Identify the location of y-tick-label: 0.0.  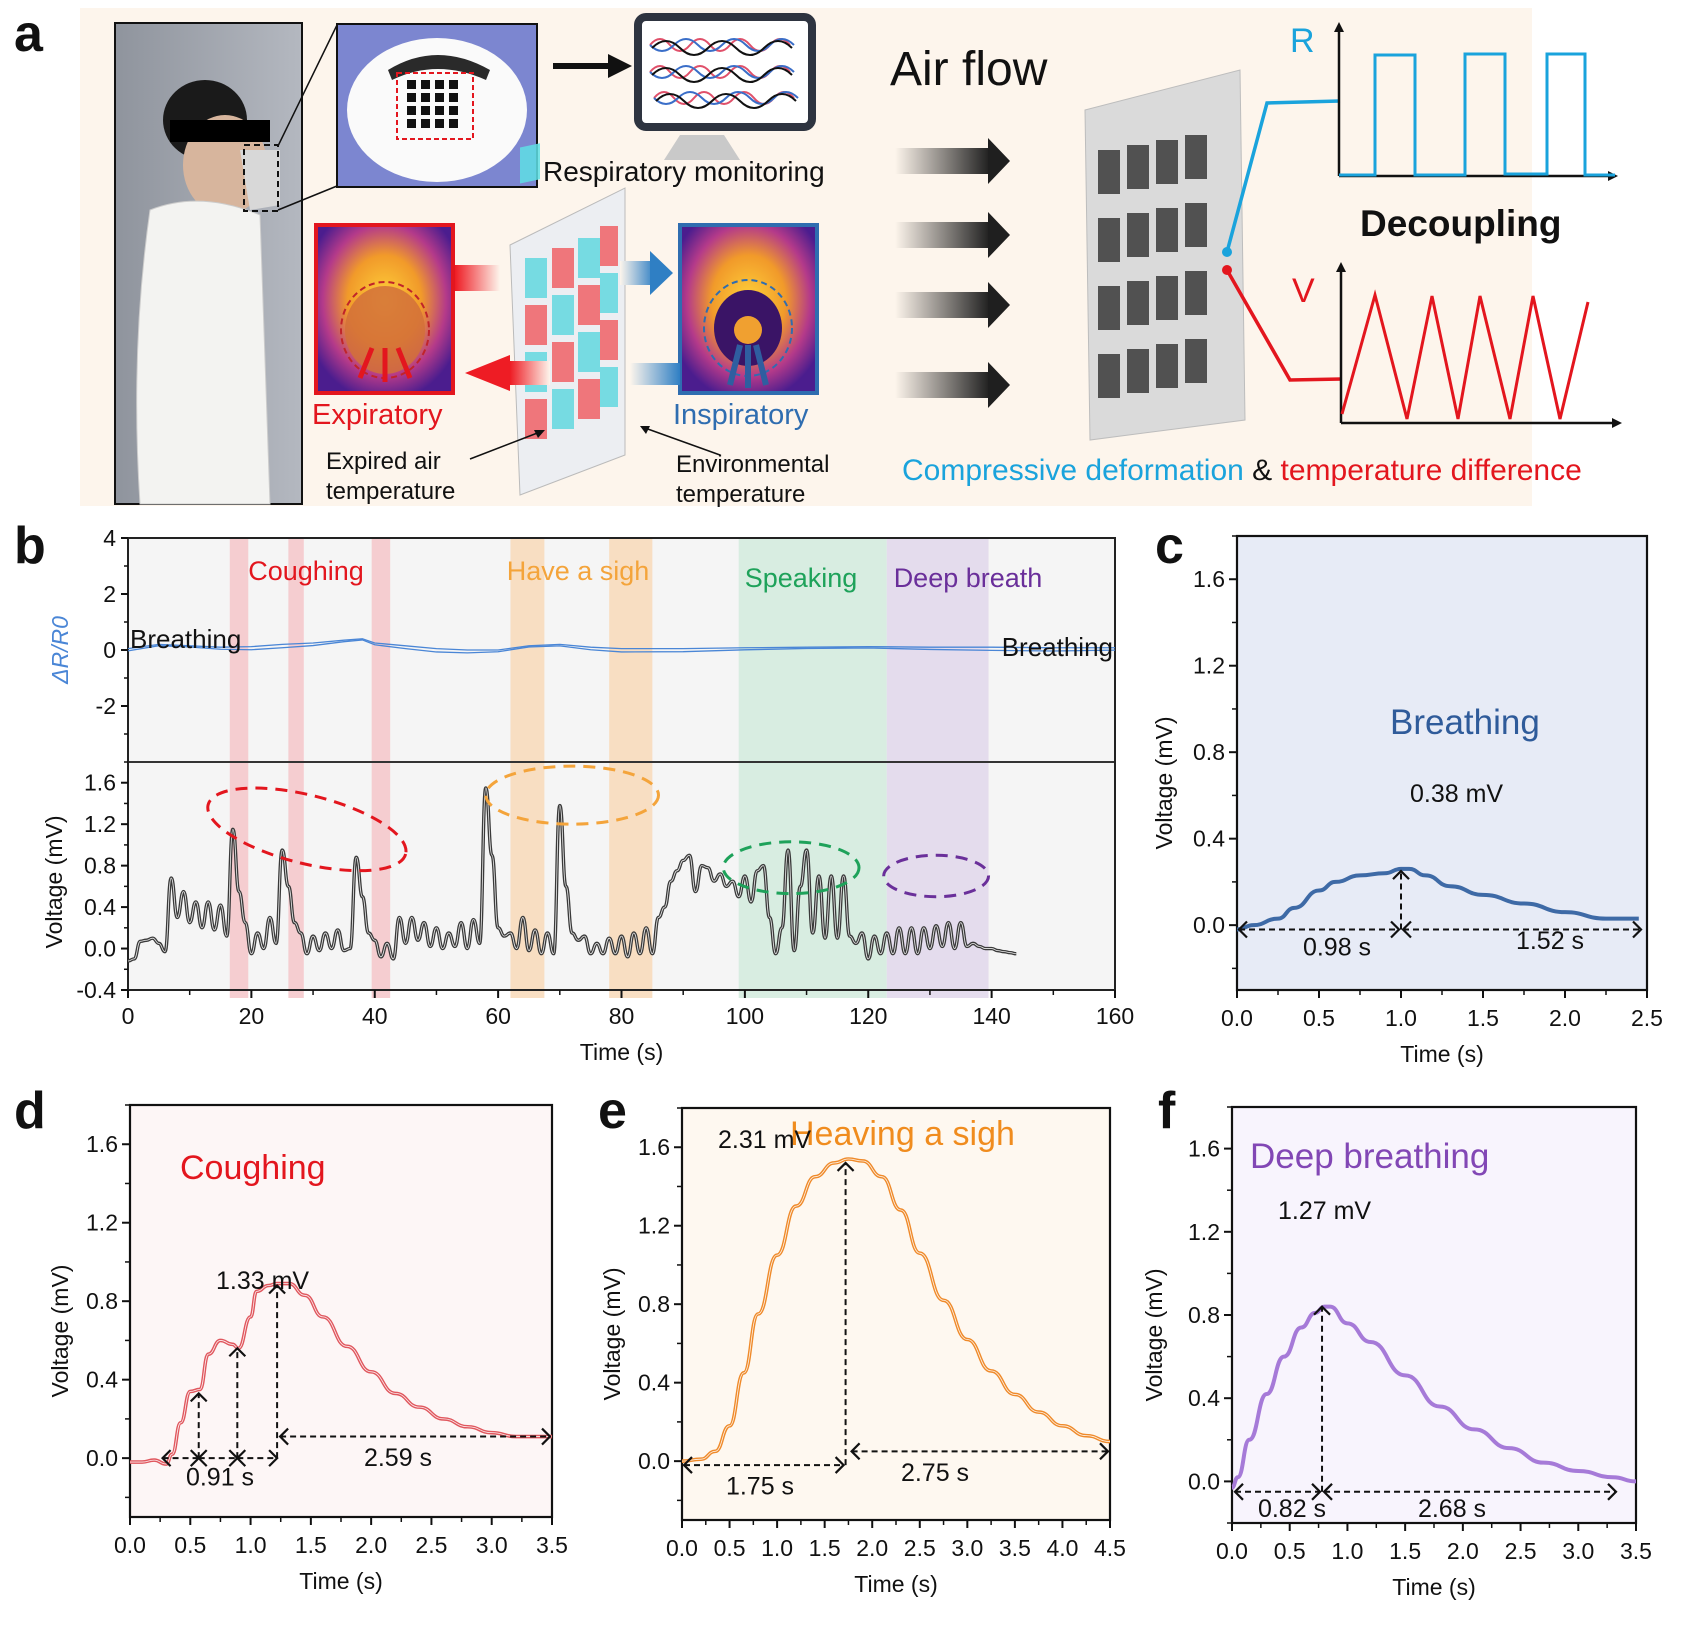
(1204, 1481).